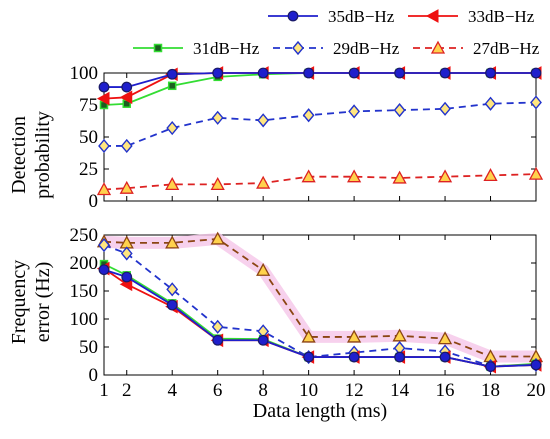 Image resolution: width=550 pixels, height=439 pixels. Describe the element at coordinates (19, 302) in the screenshot. I see `bottom-ylabel-line1: Frequency` at that location.